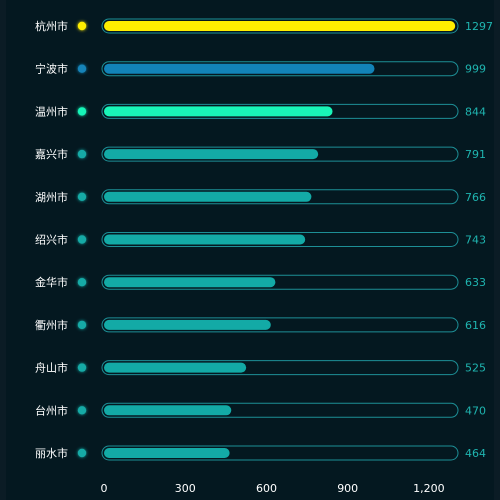  I want to click on category-label: 舟山市, so click(51, 368).